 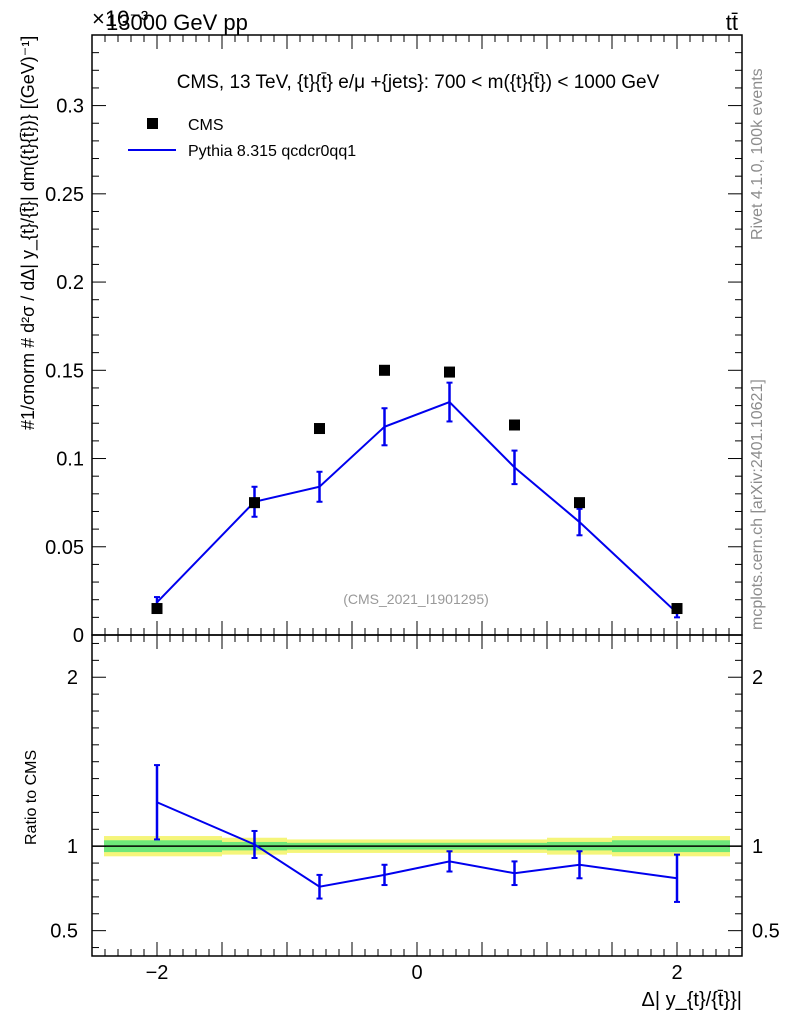 What do you see at coordinates (206, 125) in the screenshot?
I see `legend-label-cms: CMS` at bounding box center [206, 125].